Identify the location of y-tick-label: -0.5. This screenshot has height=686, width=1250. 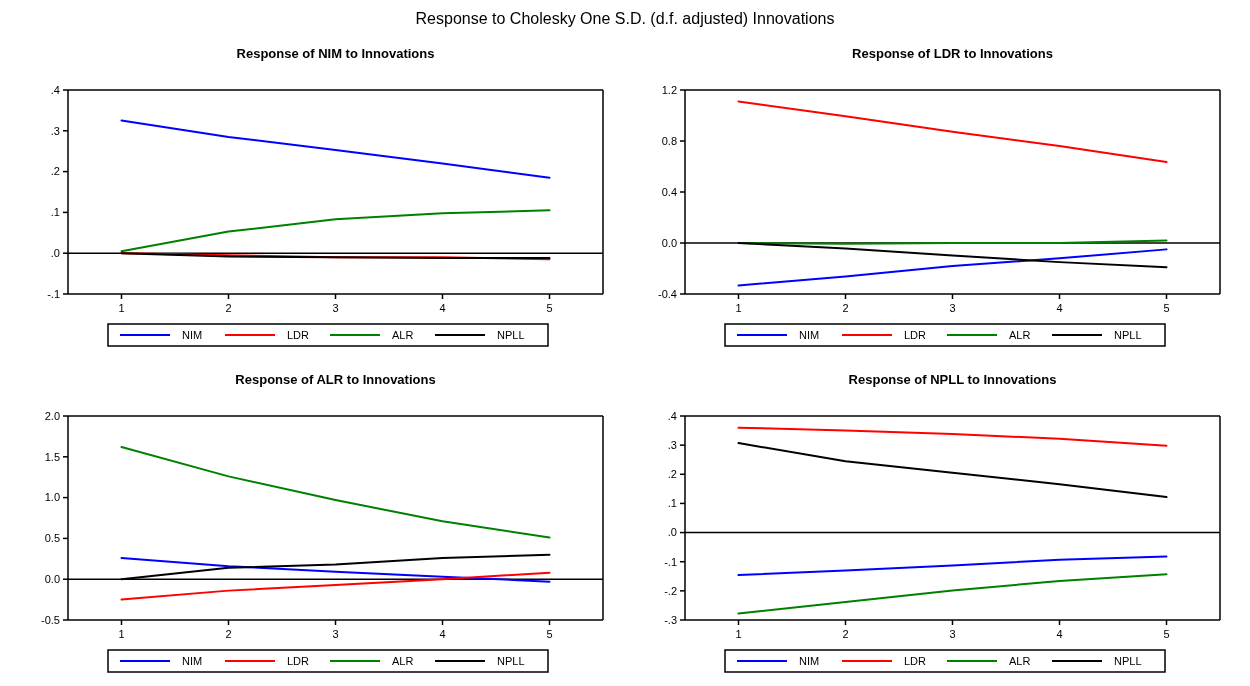
(50, 619).